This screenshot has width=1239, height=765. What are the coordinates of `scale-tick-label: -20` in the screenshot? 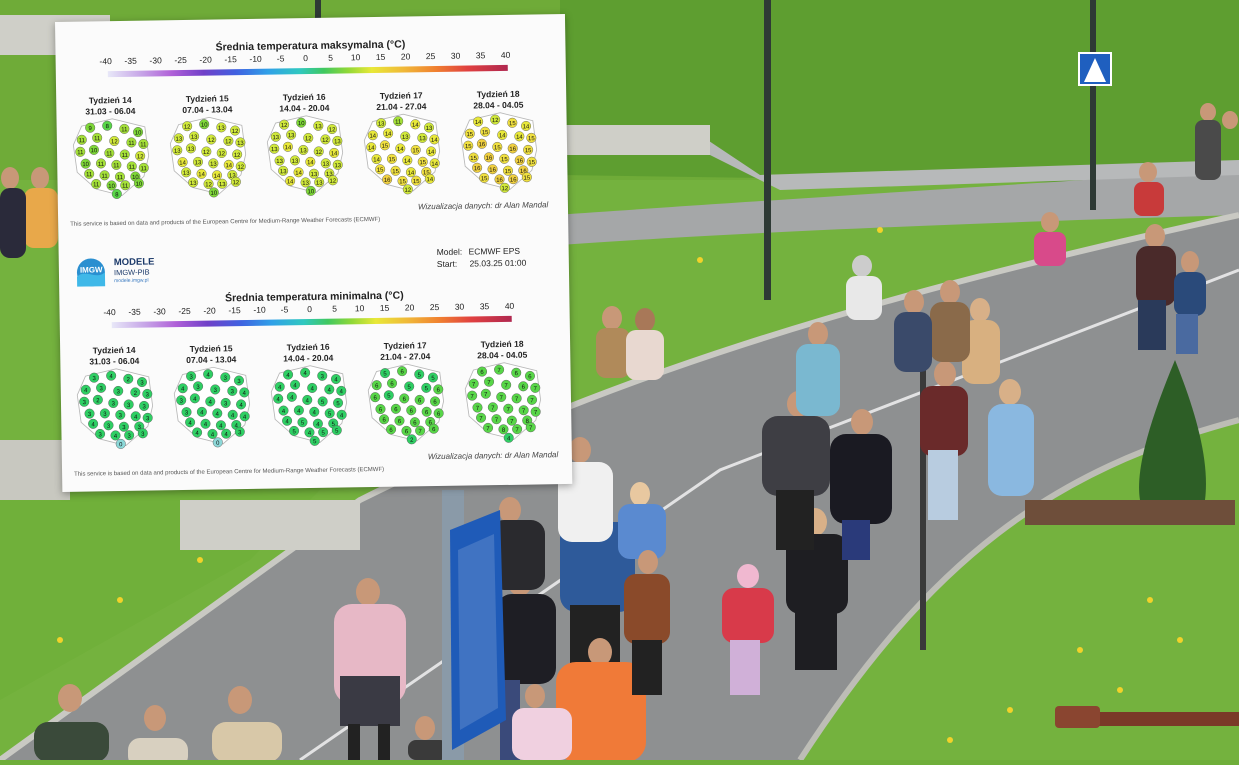 It's located at (205, 59).